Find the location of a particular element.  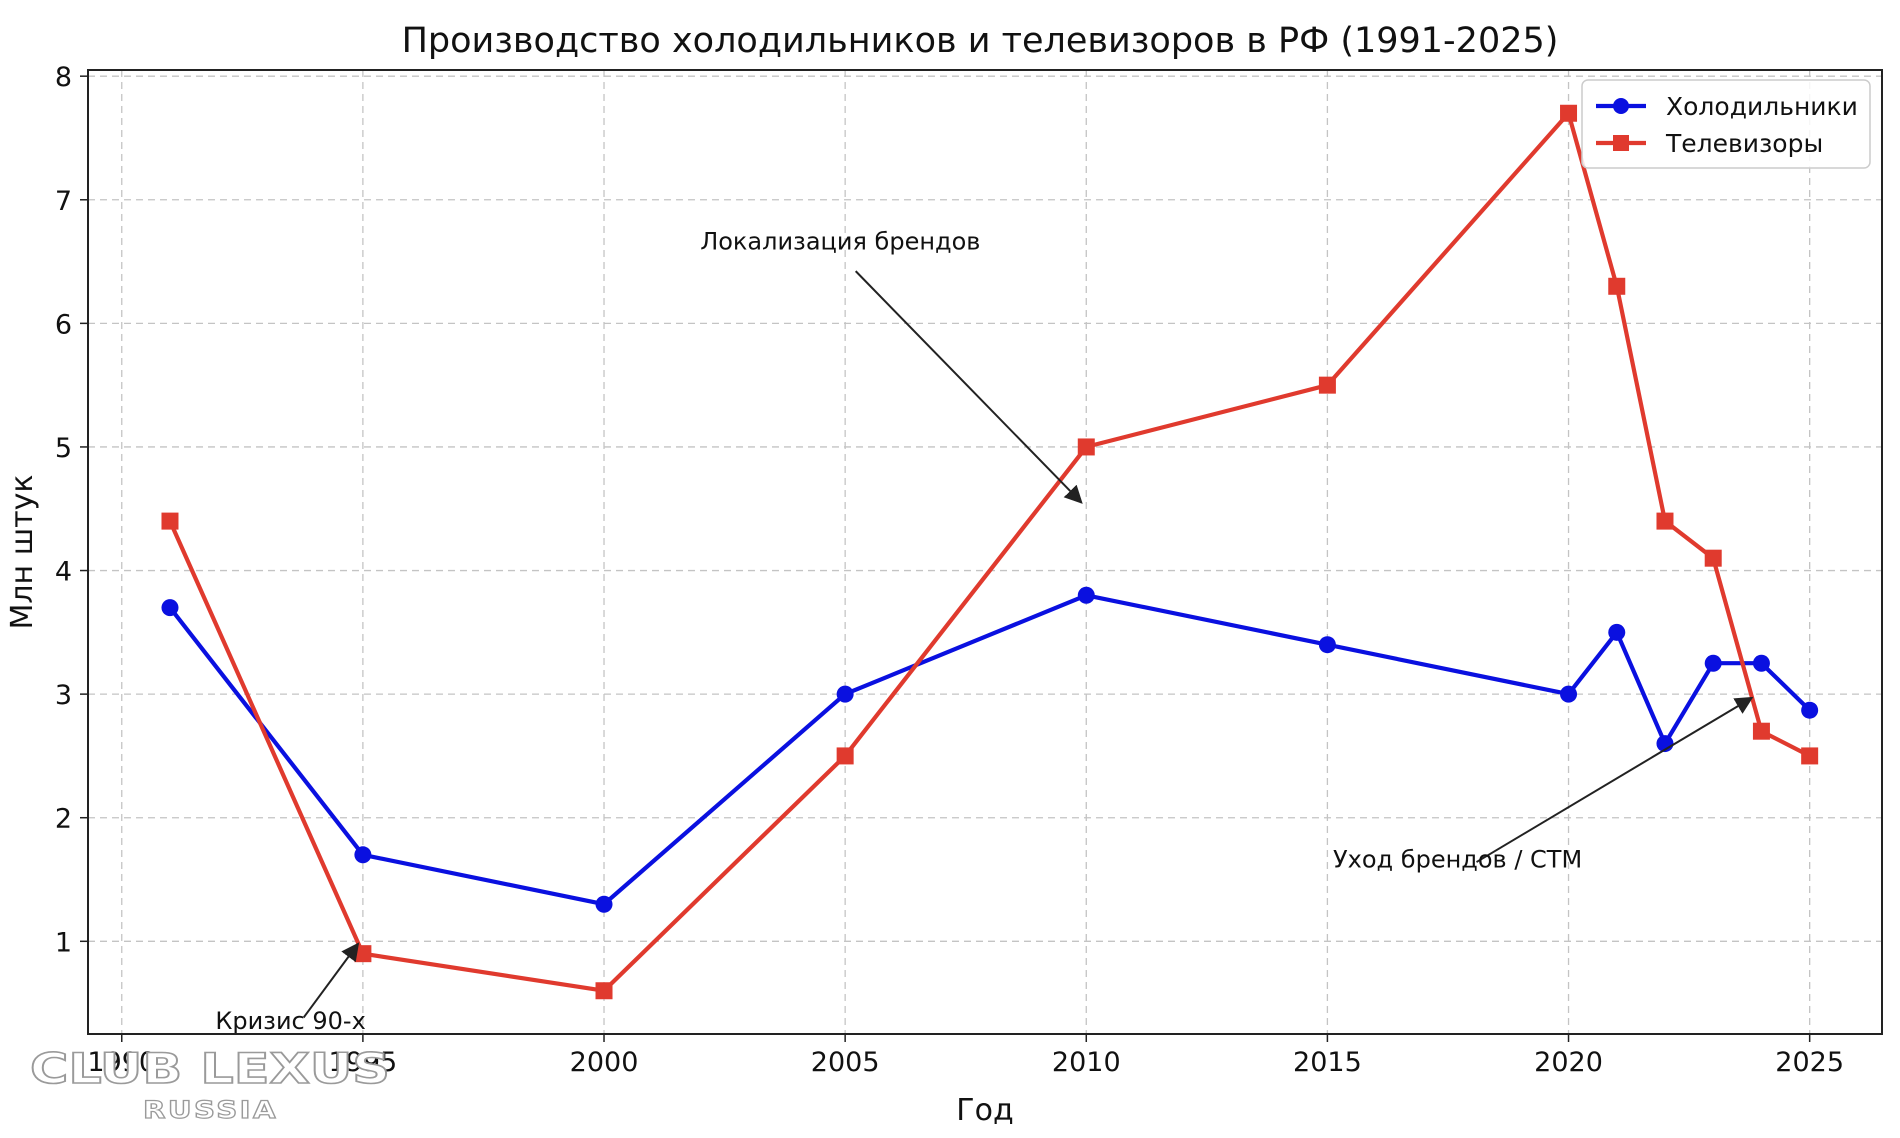

x-tick-label: 2010 is located at coordinates (1086, 1062).